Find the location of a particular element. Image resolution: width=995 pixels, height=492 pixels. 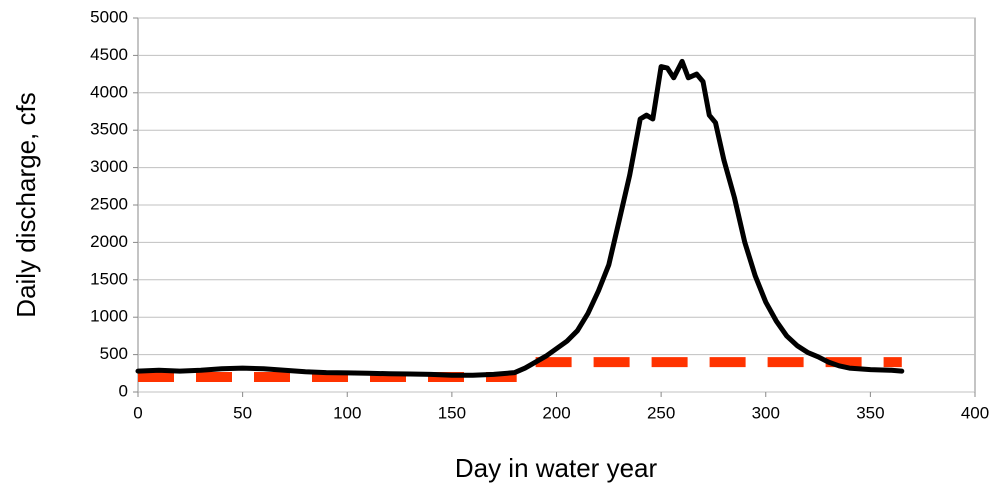

y-tick-label: 4000 is located at coordinates (109, 91).